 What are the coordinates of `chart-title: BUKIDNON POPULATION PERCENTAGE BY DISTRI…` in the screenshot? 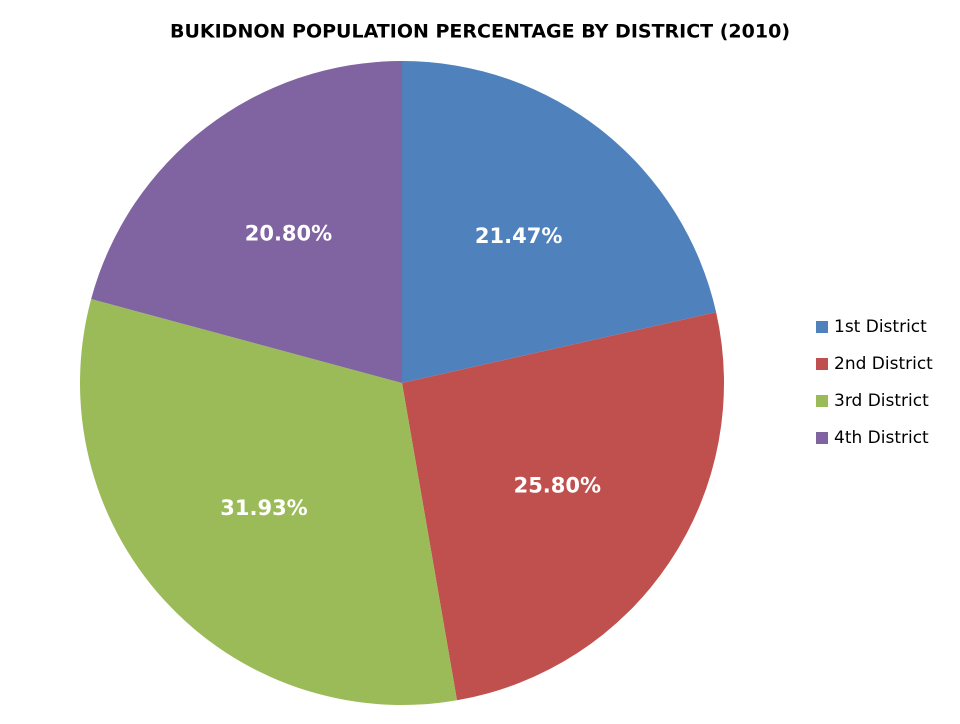 It's located at (480, 32).